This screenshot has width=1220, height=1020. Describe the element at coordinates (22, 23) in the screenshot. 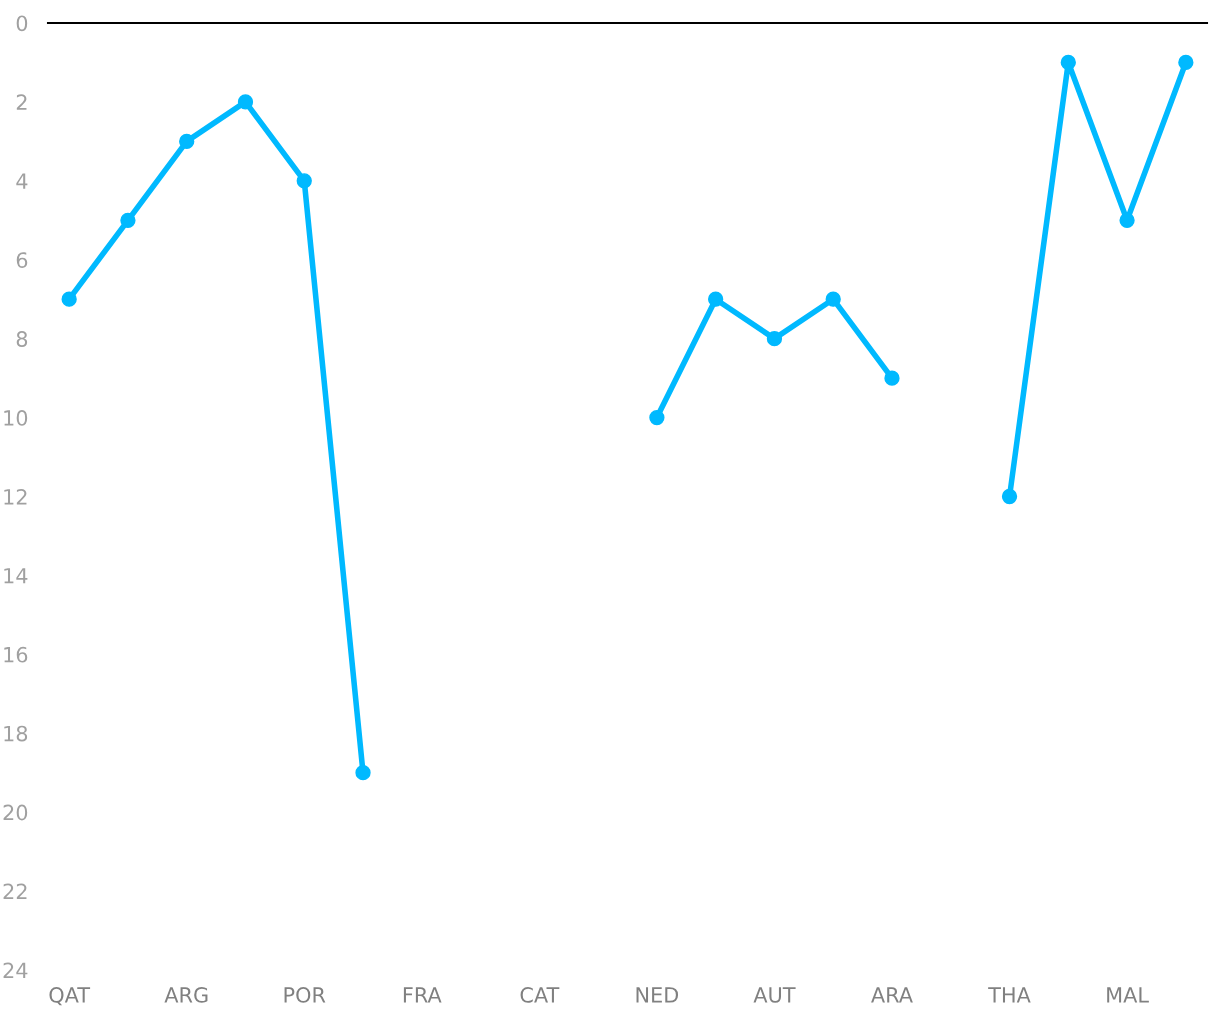

I see `y-tick-label: 0` at that location.